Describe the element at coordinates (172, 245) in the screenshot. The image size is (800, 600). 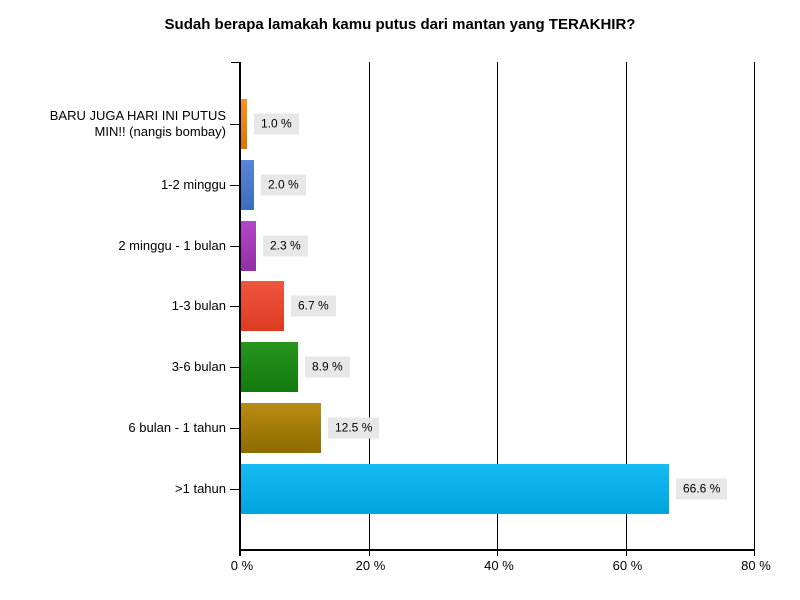
I see `category-label: 2 minggu - 1 bulan` at that location.